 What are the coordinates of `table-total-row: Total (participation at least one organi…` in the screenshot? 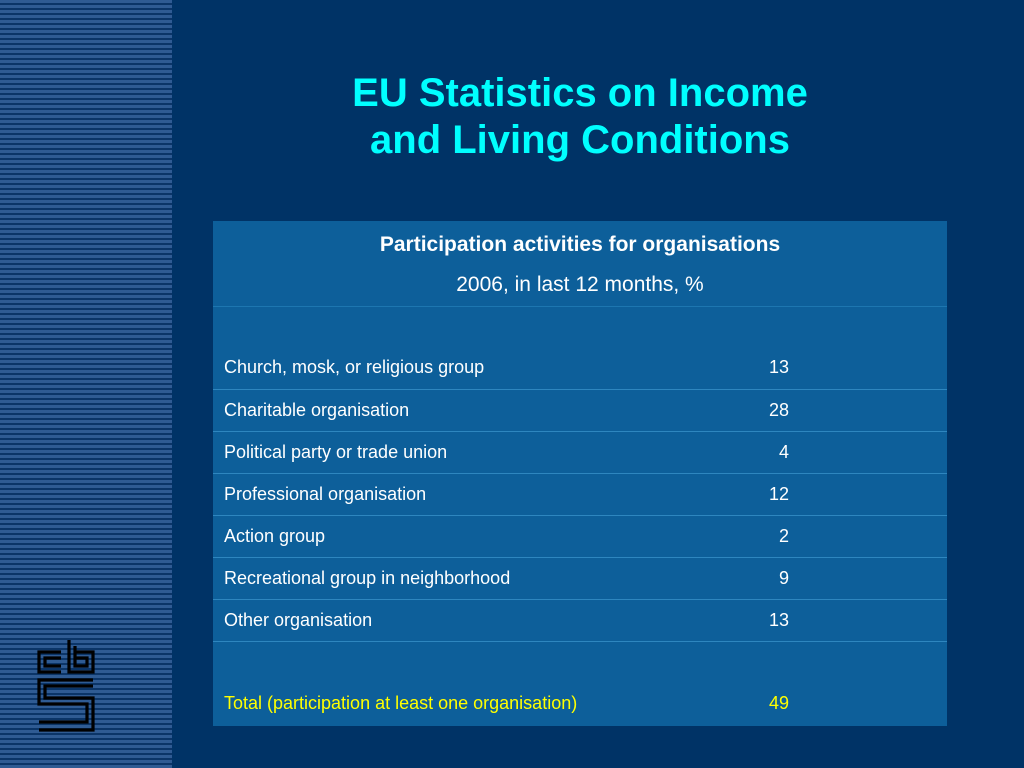 It's located at (580, 704).